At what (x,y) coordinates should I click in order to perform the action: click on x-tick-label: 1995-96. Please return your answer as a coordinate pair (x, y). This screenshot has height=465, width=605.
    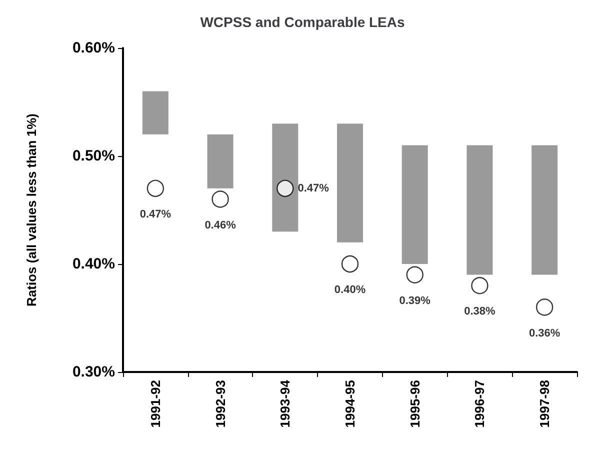
    Looking at the image, I should click on (414, 404).